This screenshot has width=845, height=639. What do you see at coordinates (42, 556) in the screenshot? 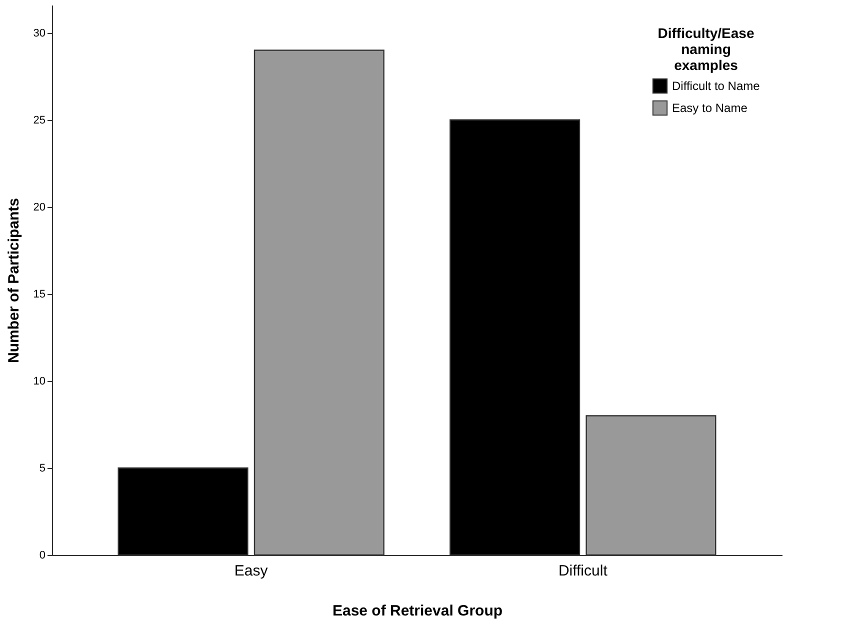
I see `y-tick-label: 0` at bounding box center [42, 556].